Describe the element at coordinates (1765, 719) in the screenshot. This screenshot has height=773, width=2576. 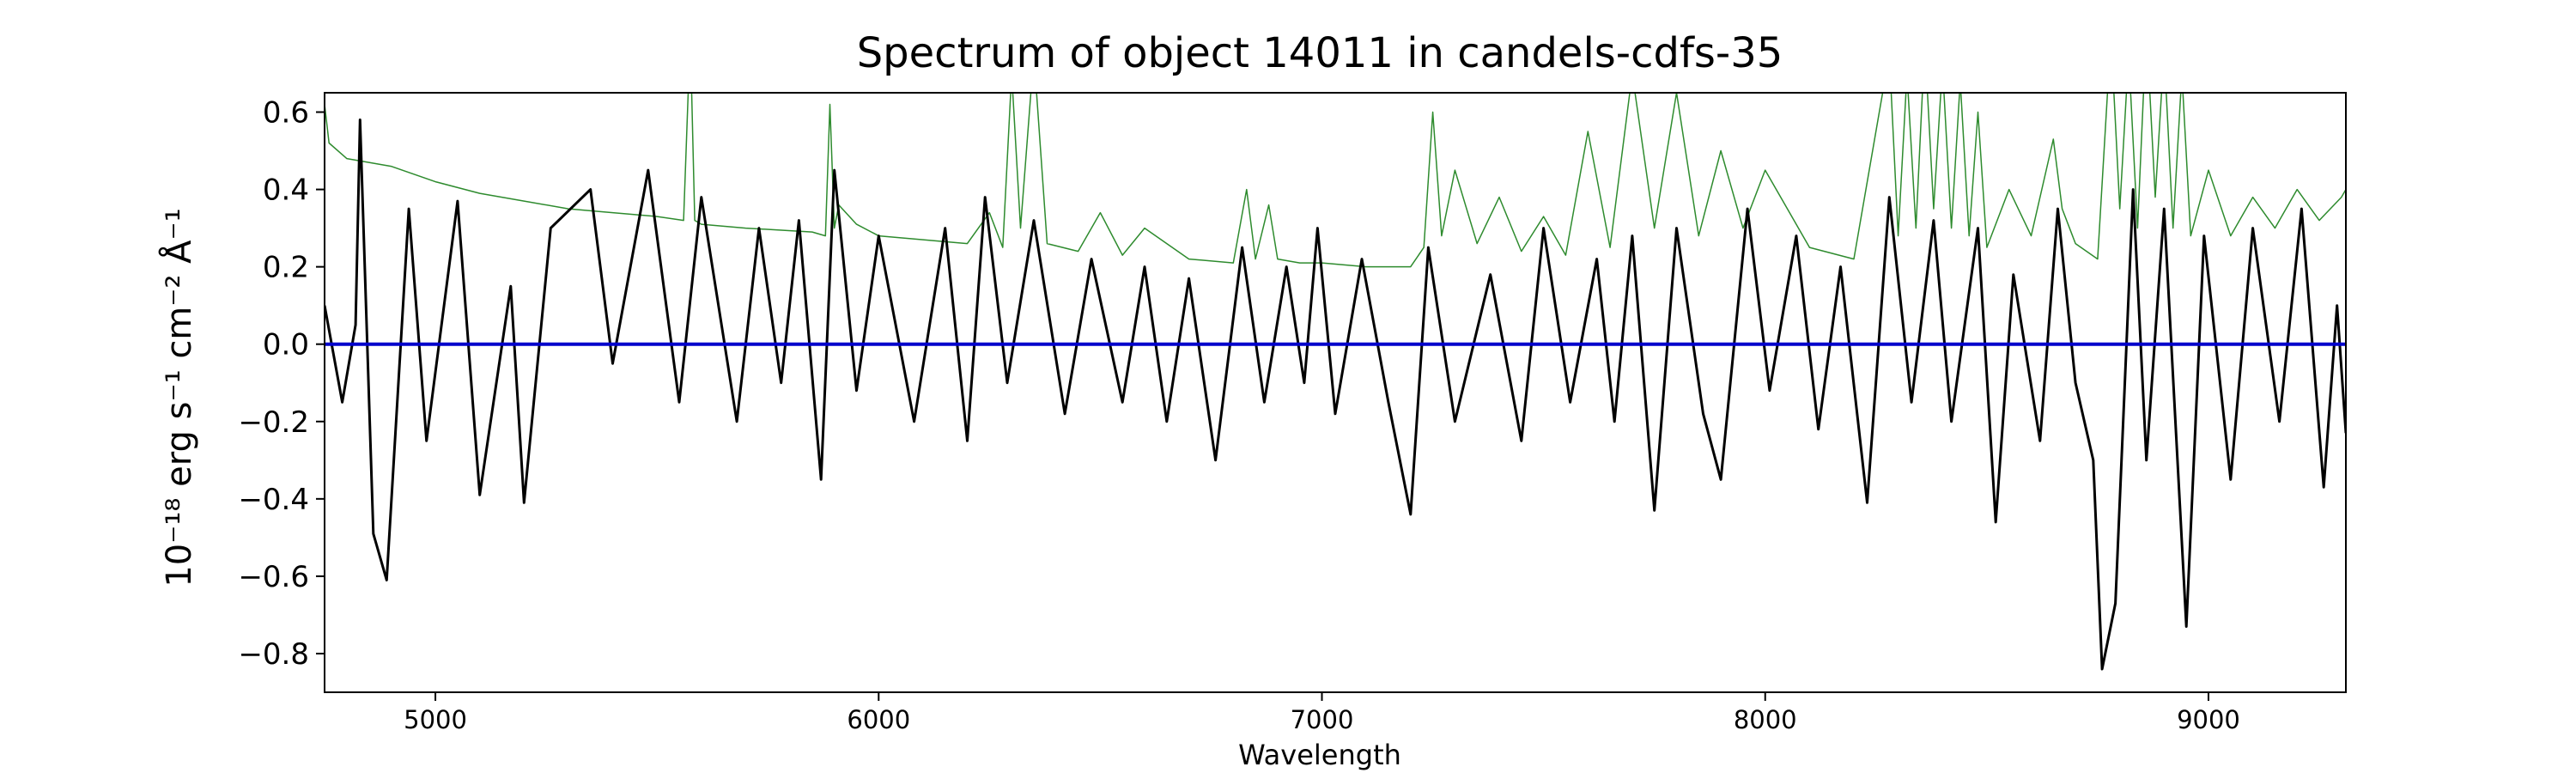
I see `x-tick-label: 8000` at that location.